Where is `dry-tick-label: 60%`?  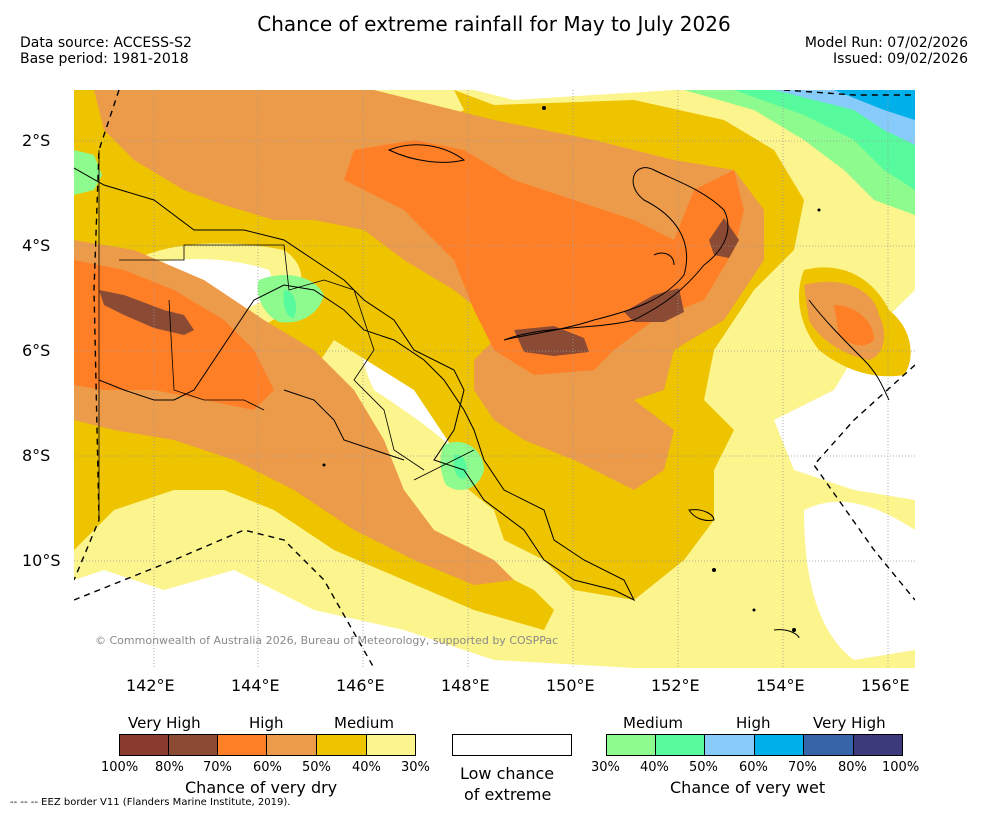
dry-tick-label: 60% is located at coordinates (267, 767).